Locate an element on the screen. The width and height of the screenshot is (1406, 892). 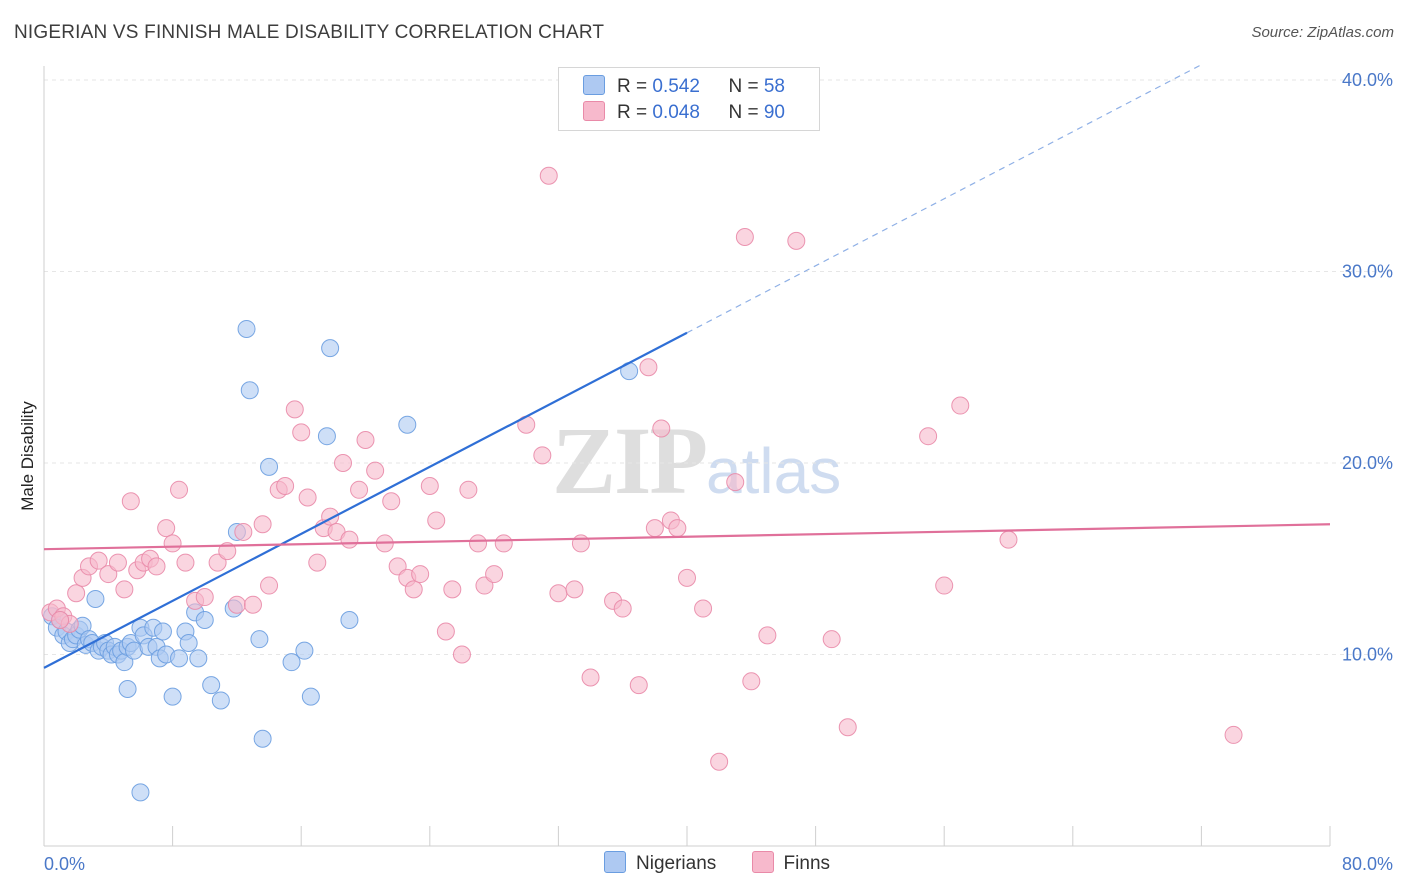
watermark-zip: ZIP is located at coordinates (630, 460).